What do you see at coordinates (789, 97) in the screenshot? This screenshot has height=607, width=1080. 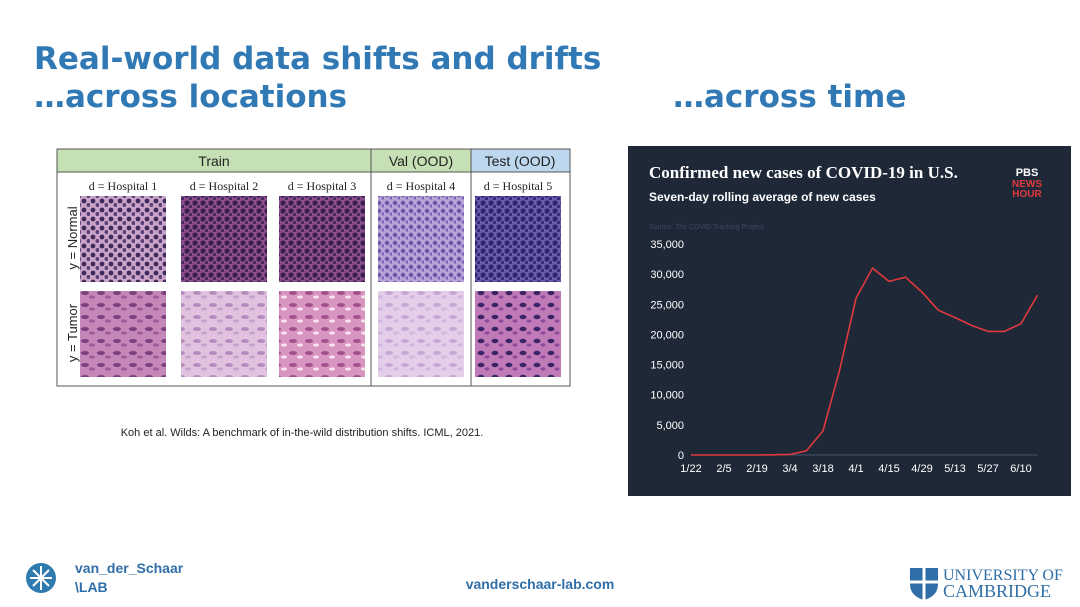 I see `subtitle-right: …across time` at bounding box center [789, 97].